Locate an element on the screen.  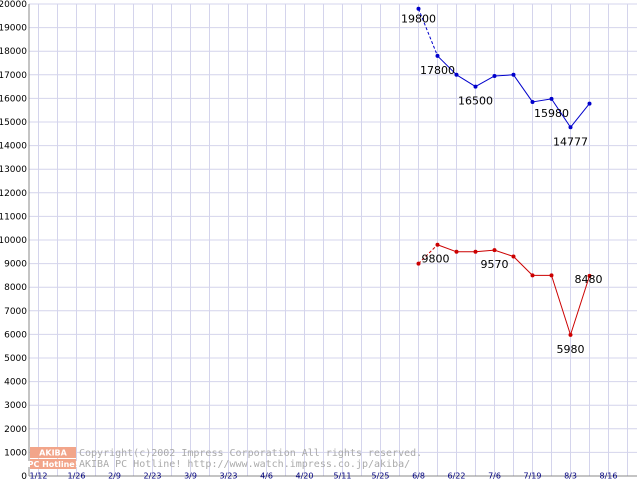
y-tick-label: 18000 is located at coordinates (13, 52).